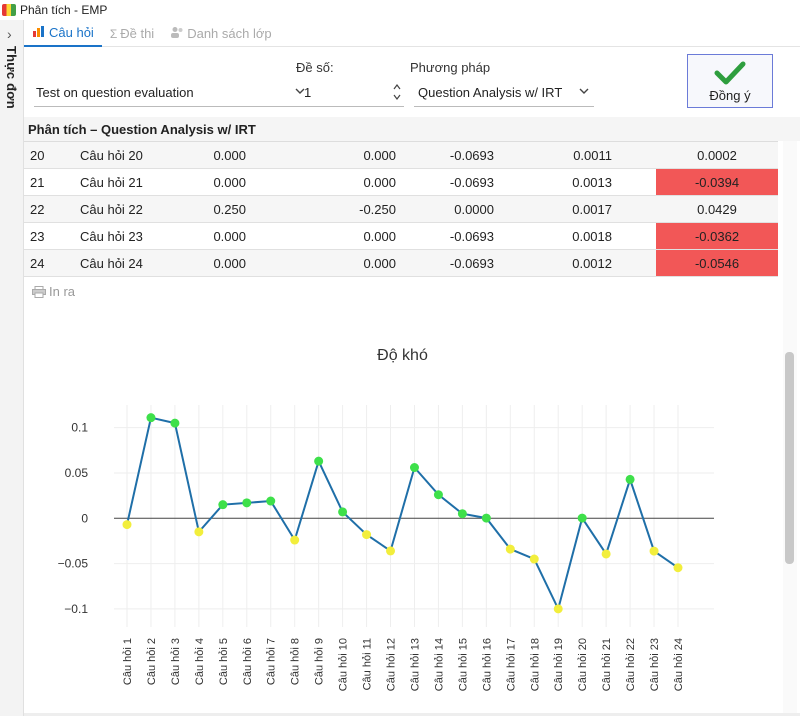  What do you see at coordinates (789, 458) in the screenshot?
I see `scrollbar-thumb` at bounding box center [789, 458].